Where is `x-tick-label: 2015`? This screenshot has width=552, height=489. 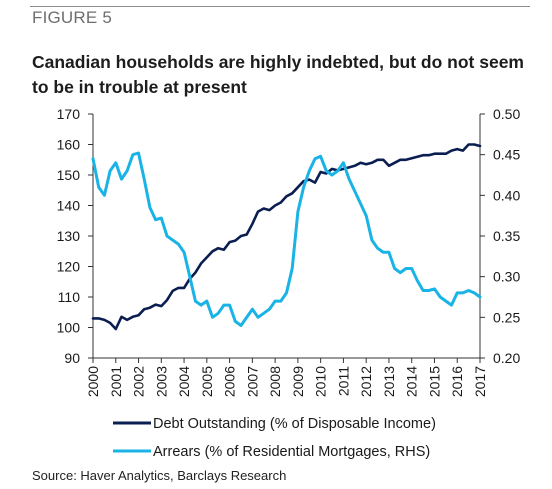
x-tick-label: 2015 is located at coordinates (434, 381).